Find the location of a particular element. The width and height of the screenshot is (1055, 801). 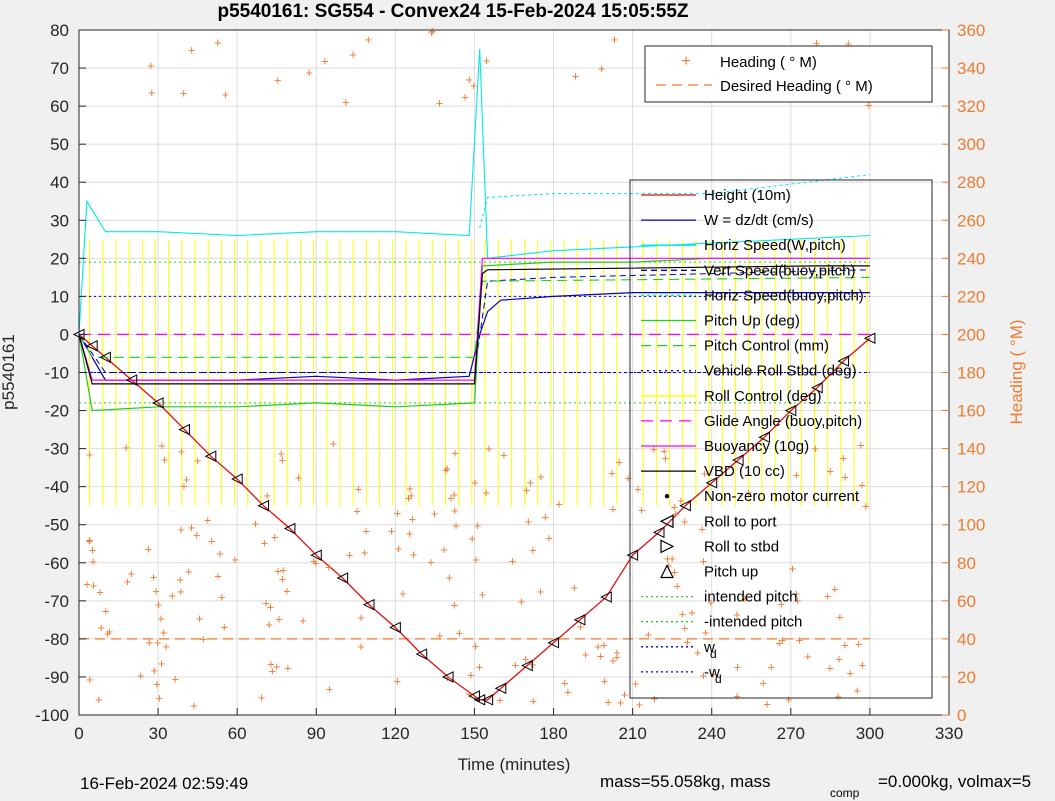

y-tick-label-left: -80 is located at coordinates (56, 639).